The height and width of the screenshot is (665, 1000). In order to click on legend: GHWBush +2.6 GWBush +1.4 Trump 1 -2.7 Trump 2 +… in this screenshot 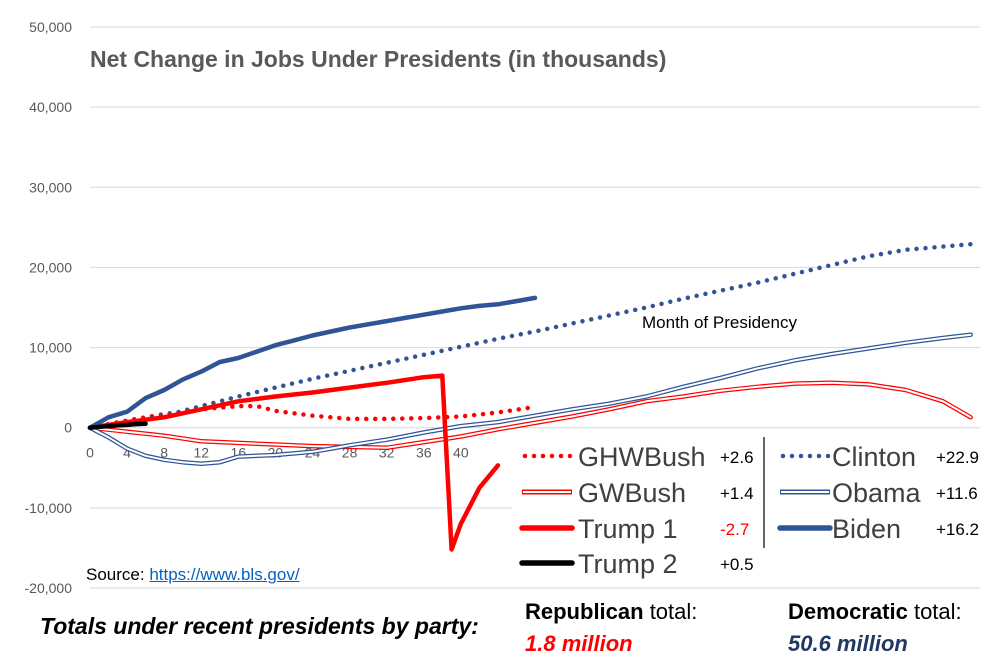, I will do `click(751, 509)`.